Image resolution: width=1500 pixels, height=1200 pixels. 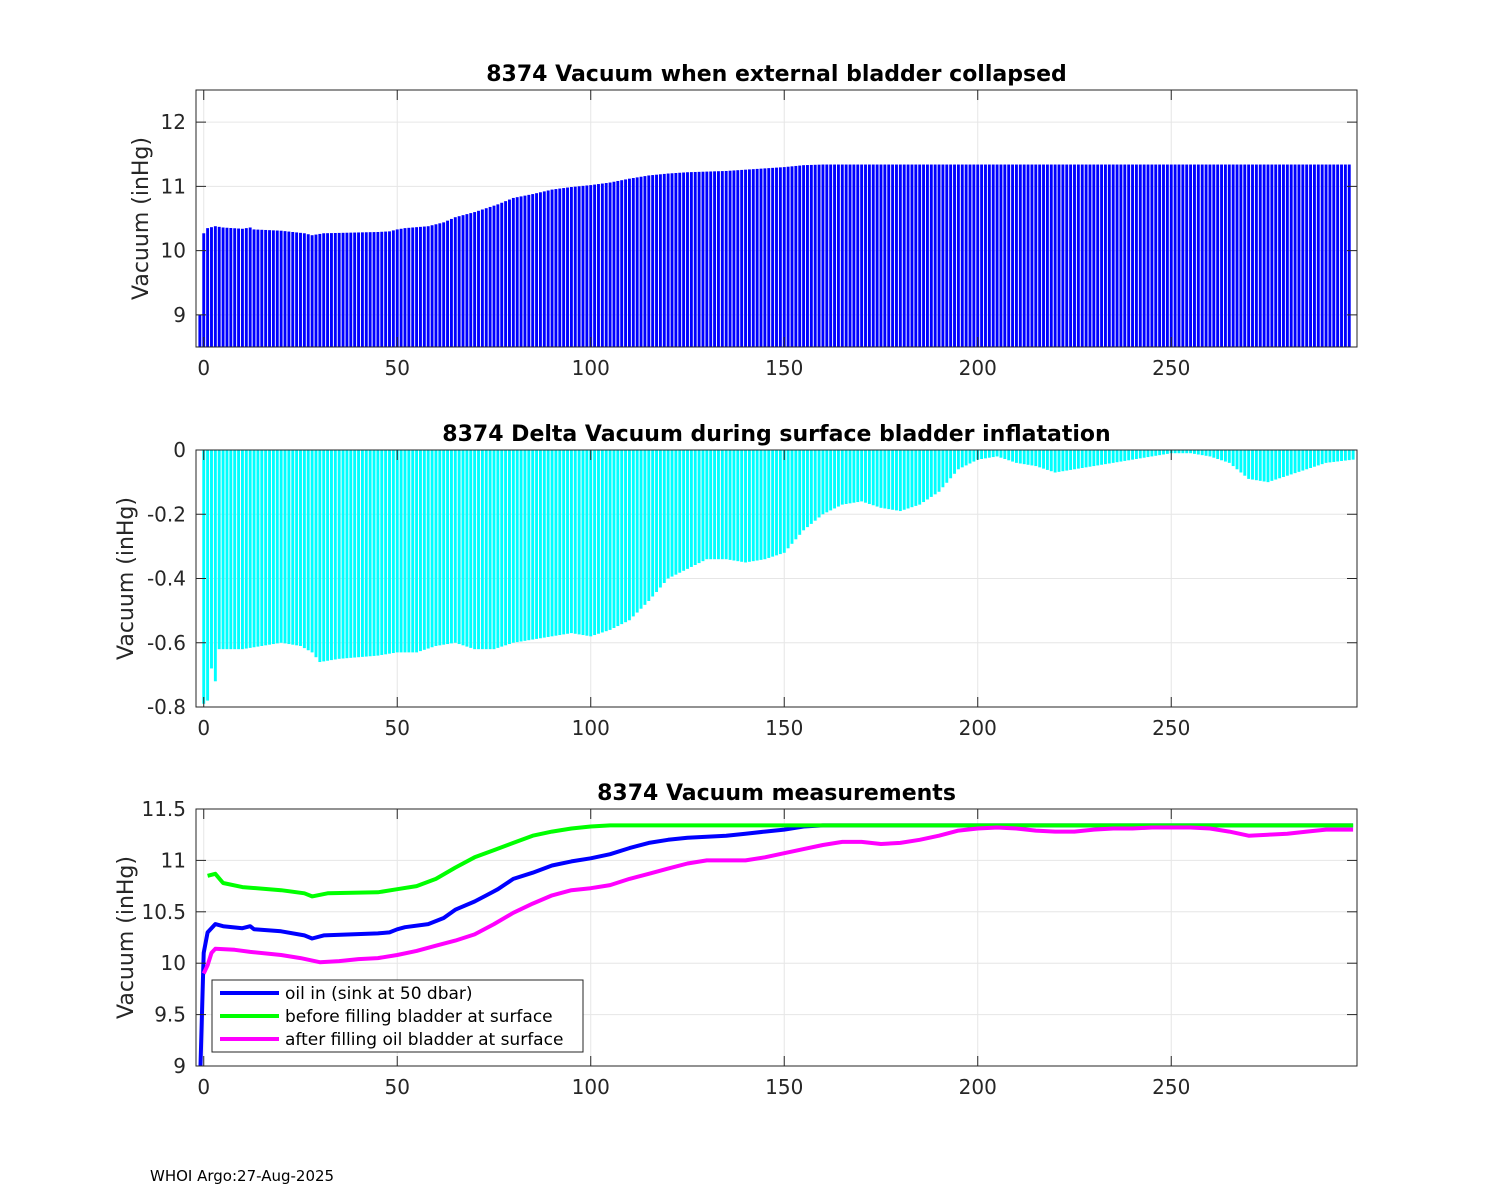 What do you see at coordinates (1171, 728) in the screenshot?
I see `x-tick-label: 250` at bounding box center [1171, 728].